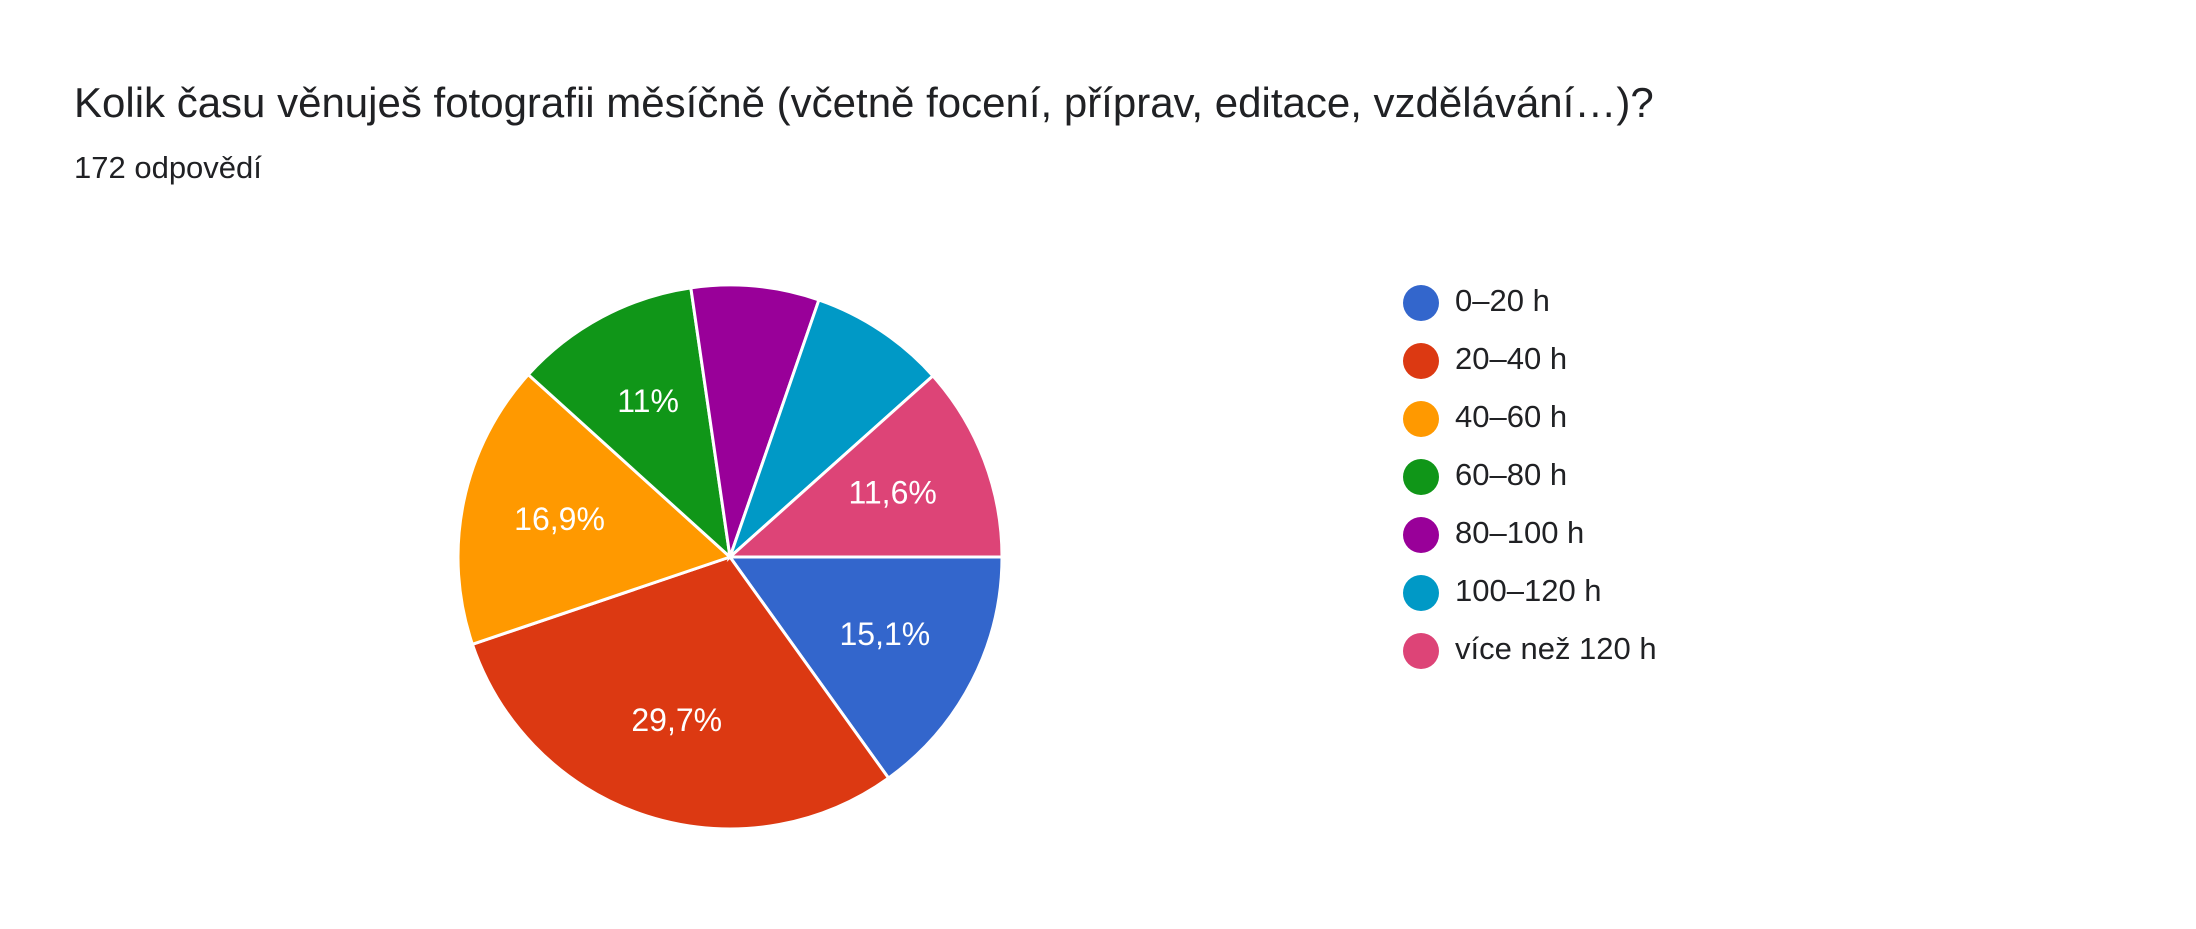 This screenshot has width=2196, height=929. I want to click on legend-label: 0–20 h, so click(1502, 300).